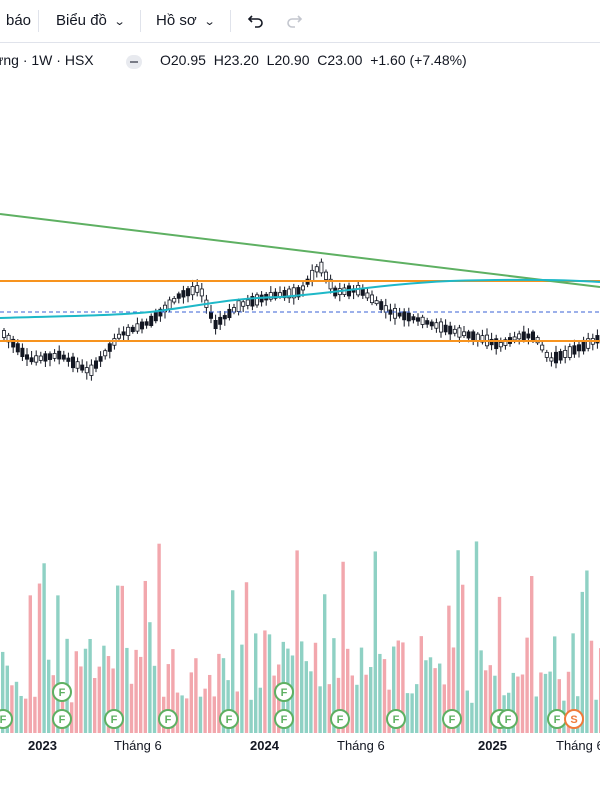 This screenshot has width=600, height=800. I want to click on trend-line, so click(300, 250).